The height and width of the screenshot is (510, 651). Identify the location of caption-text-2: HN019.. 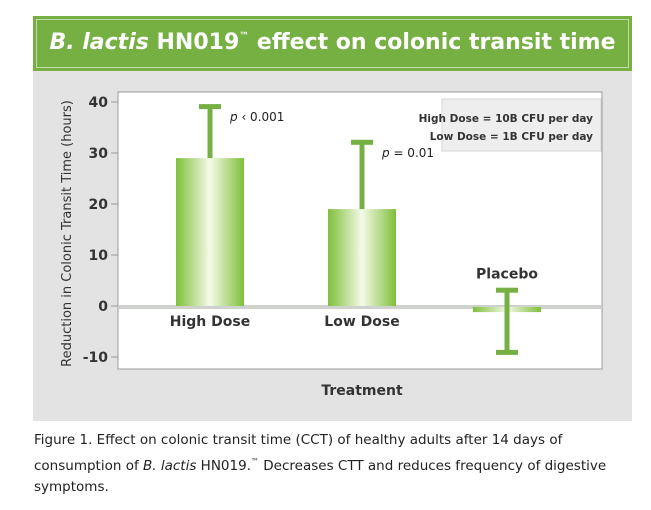
(223, 466).